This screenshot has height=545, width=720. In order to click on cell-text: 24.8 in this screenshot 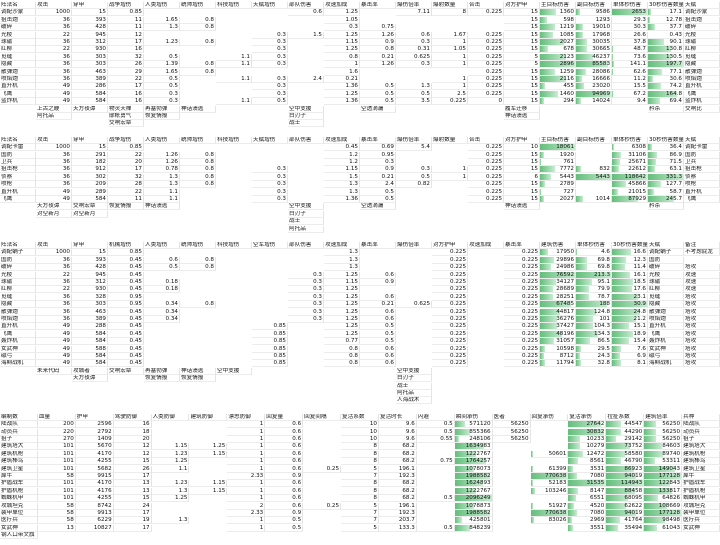, I will do `click(639, 311)`.